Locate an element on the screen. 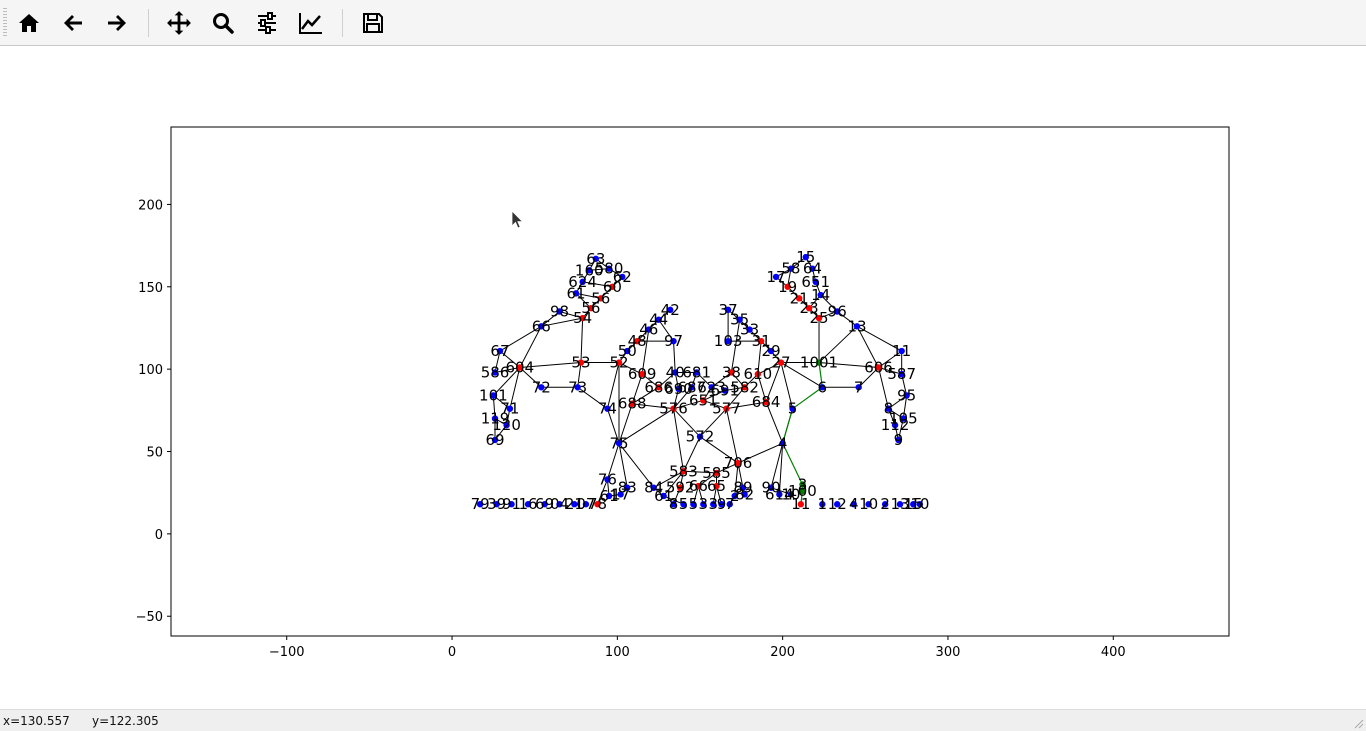 This screenshot has width=1366, height=731. node-label: 582 is located at coordinates (744, 387).